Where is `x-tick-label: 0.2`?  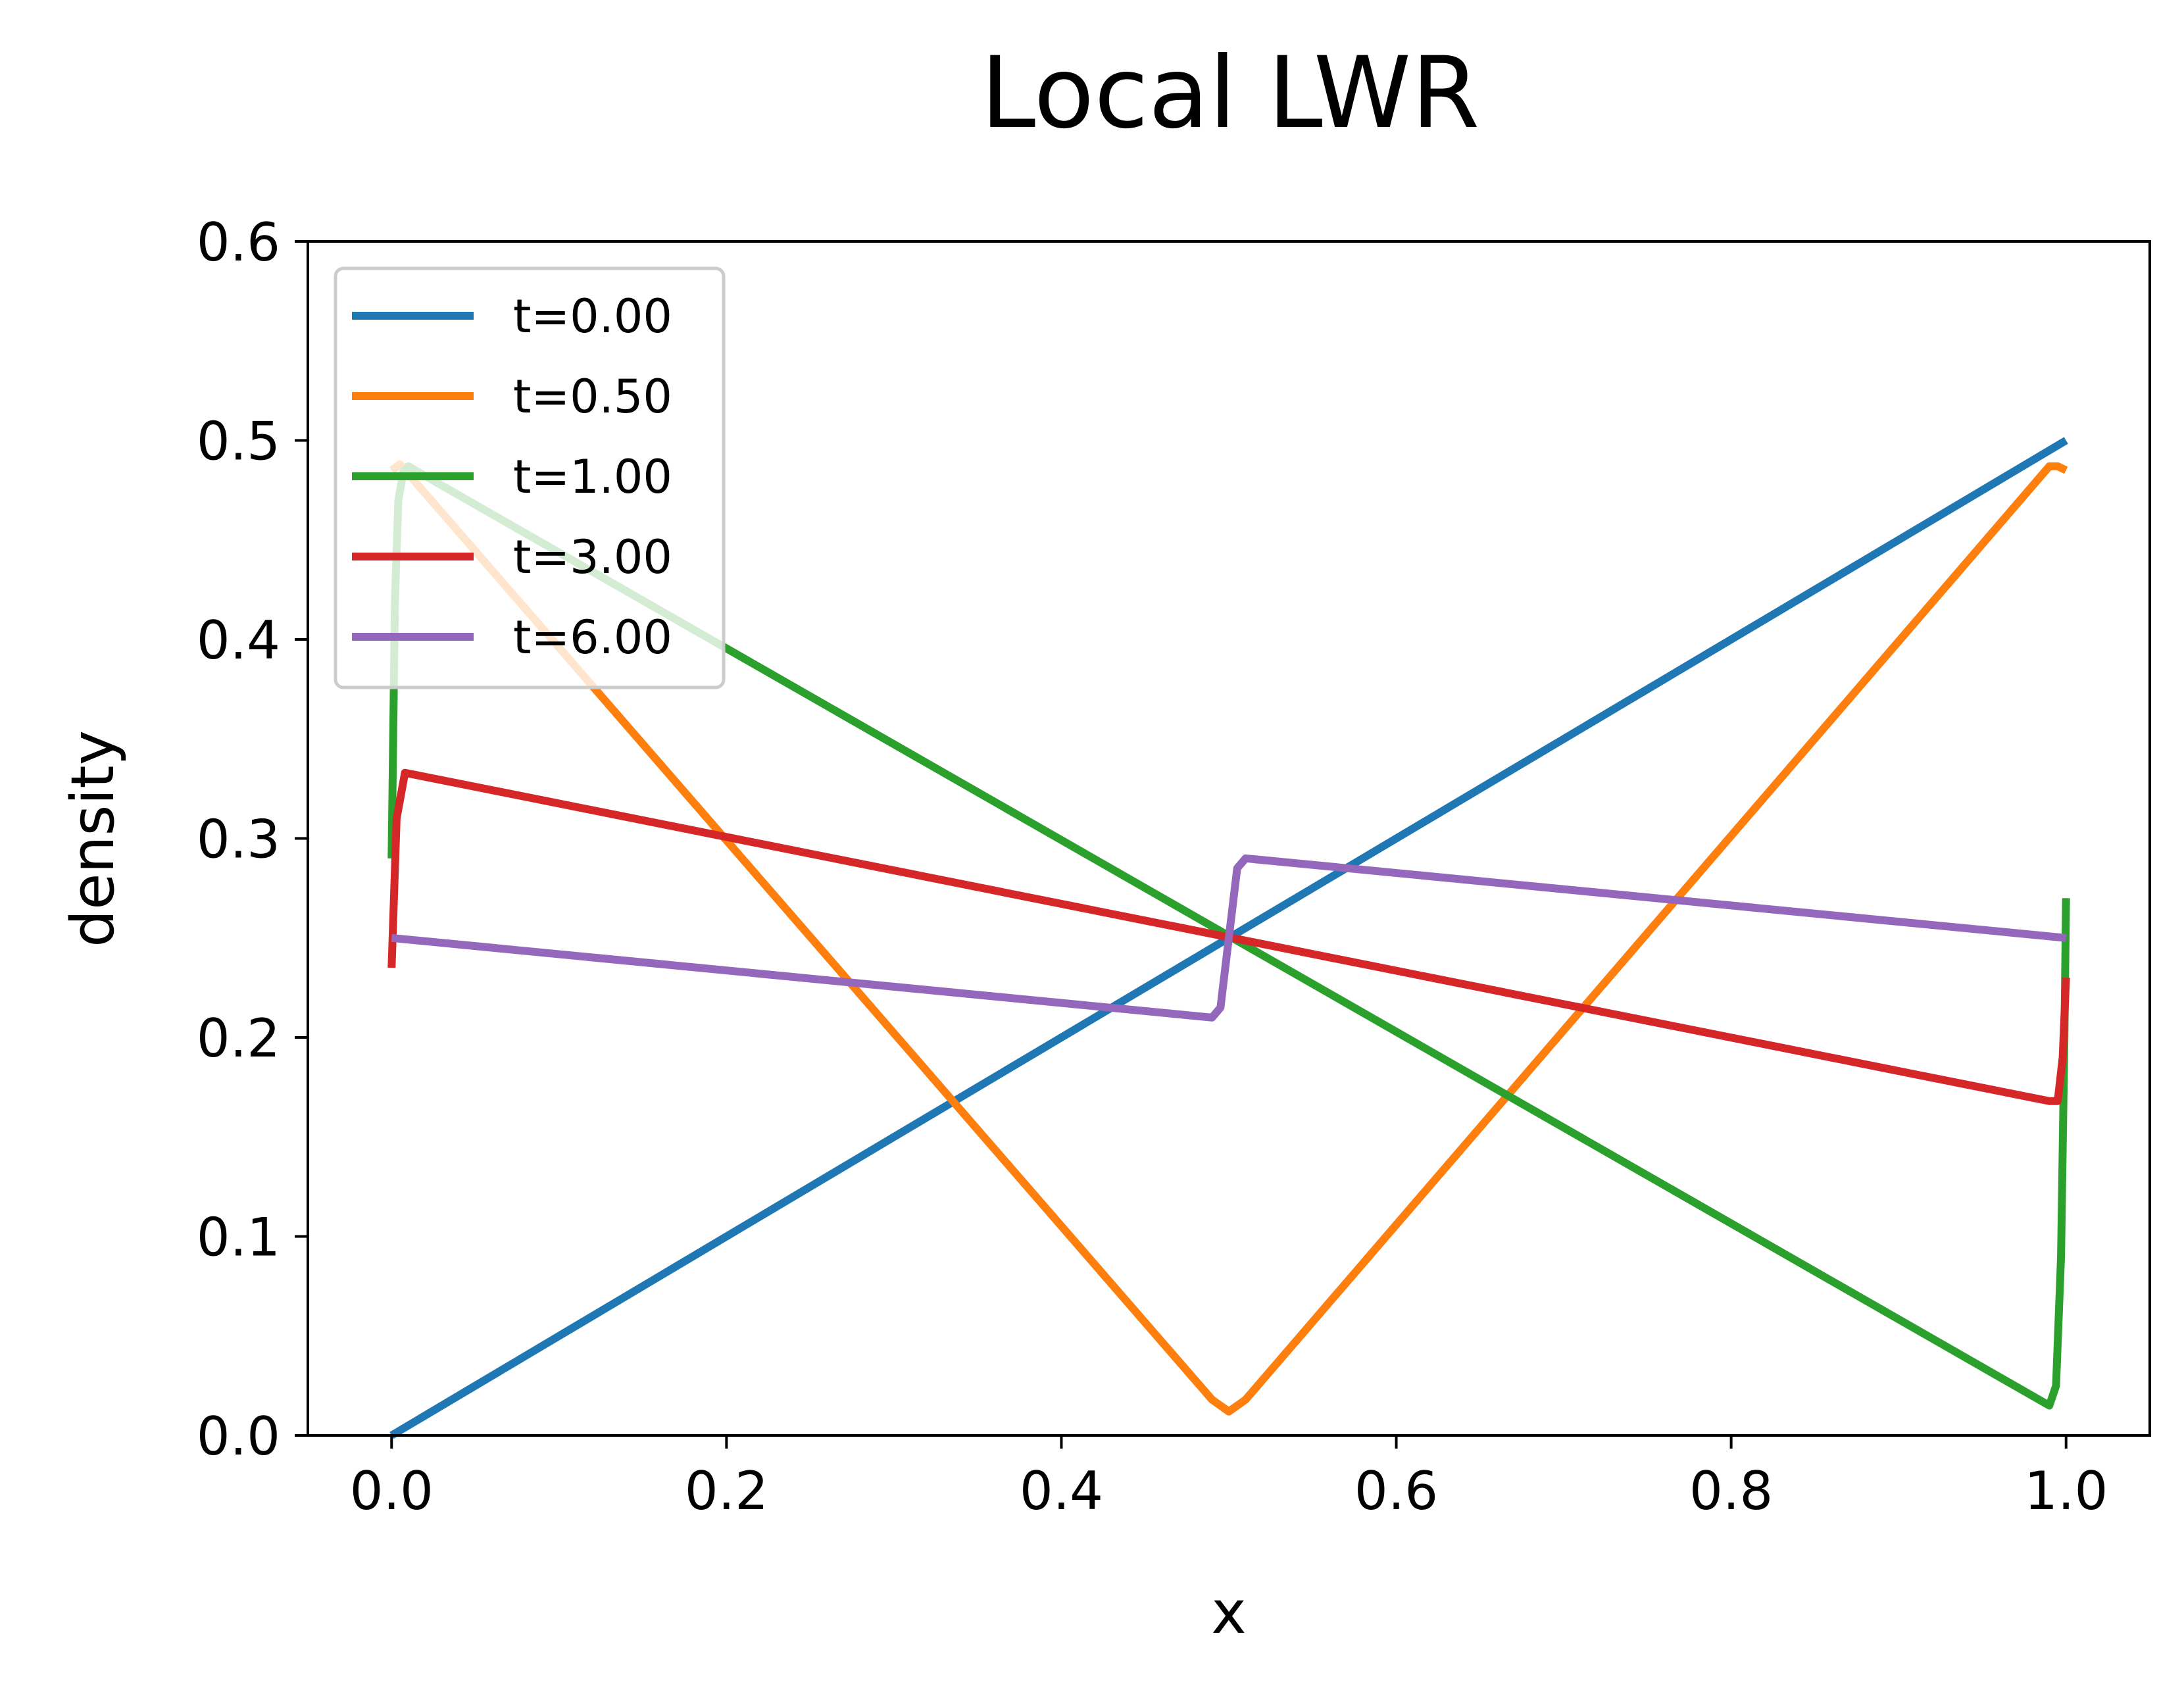
x-tick-label: 0.2 is located at coordinates (726, 1491).